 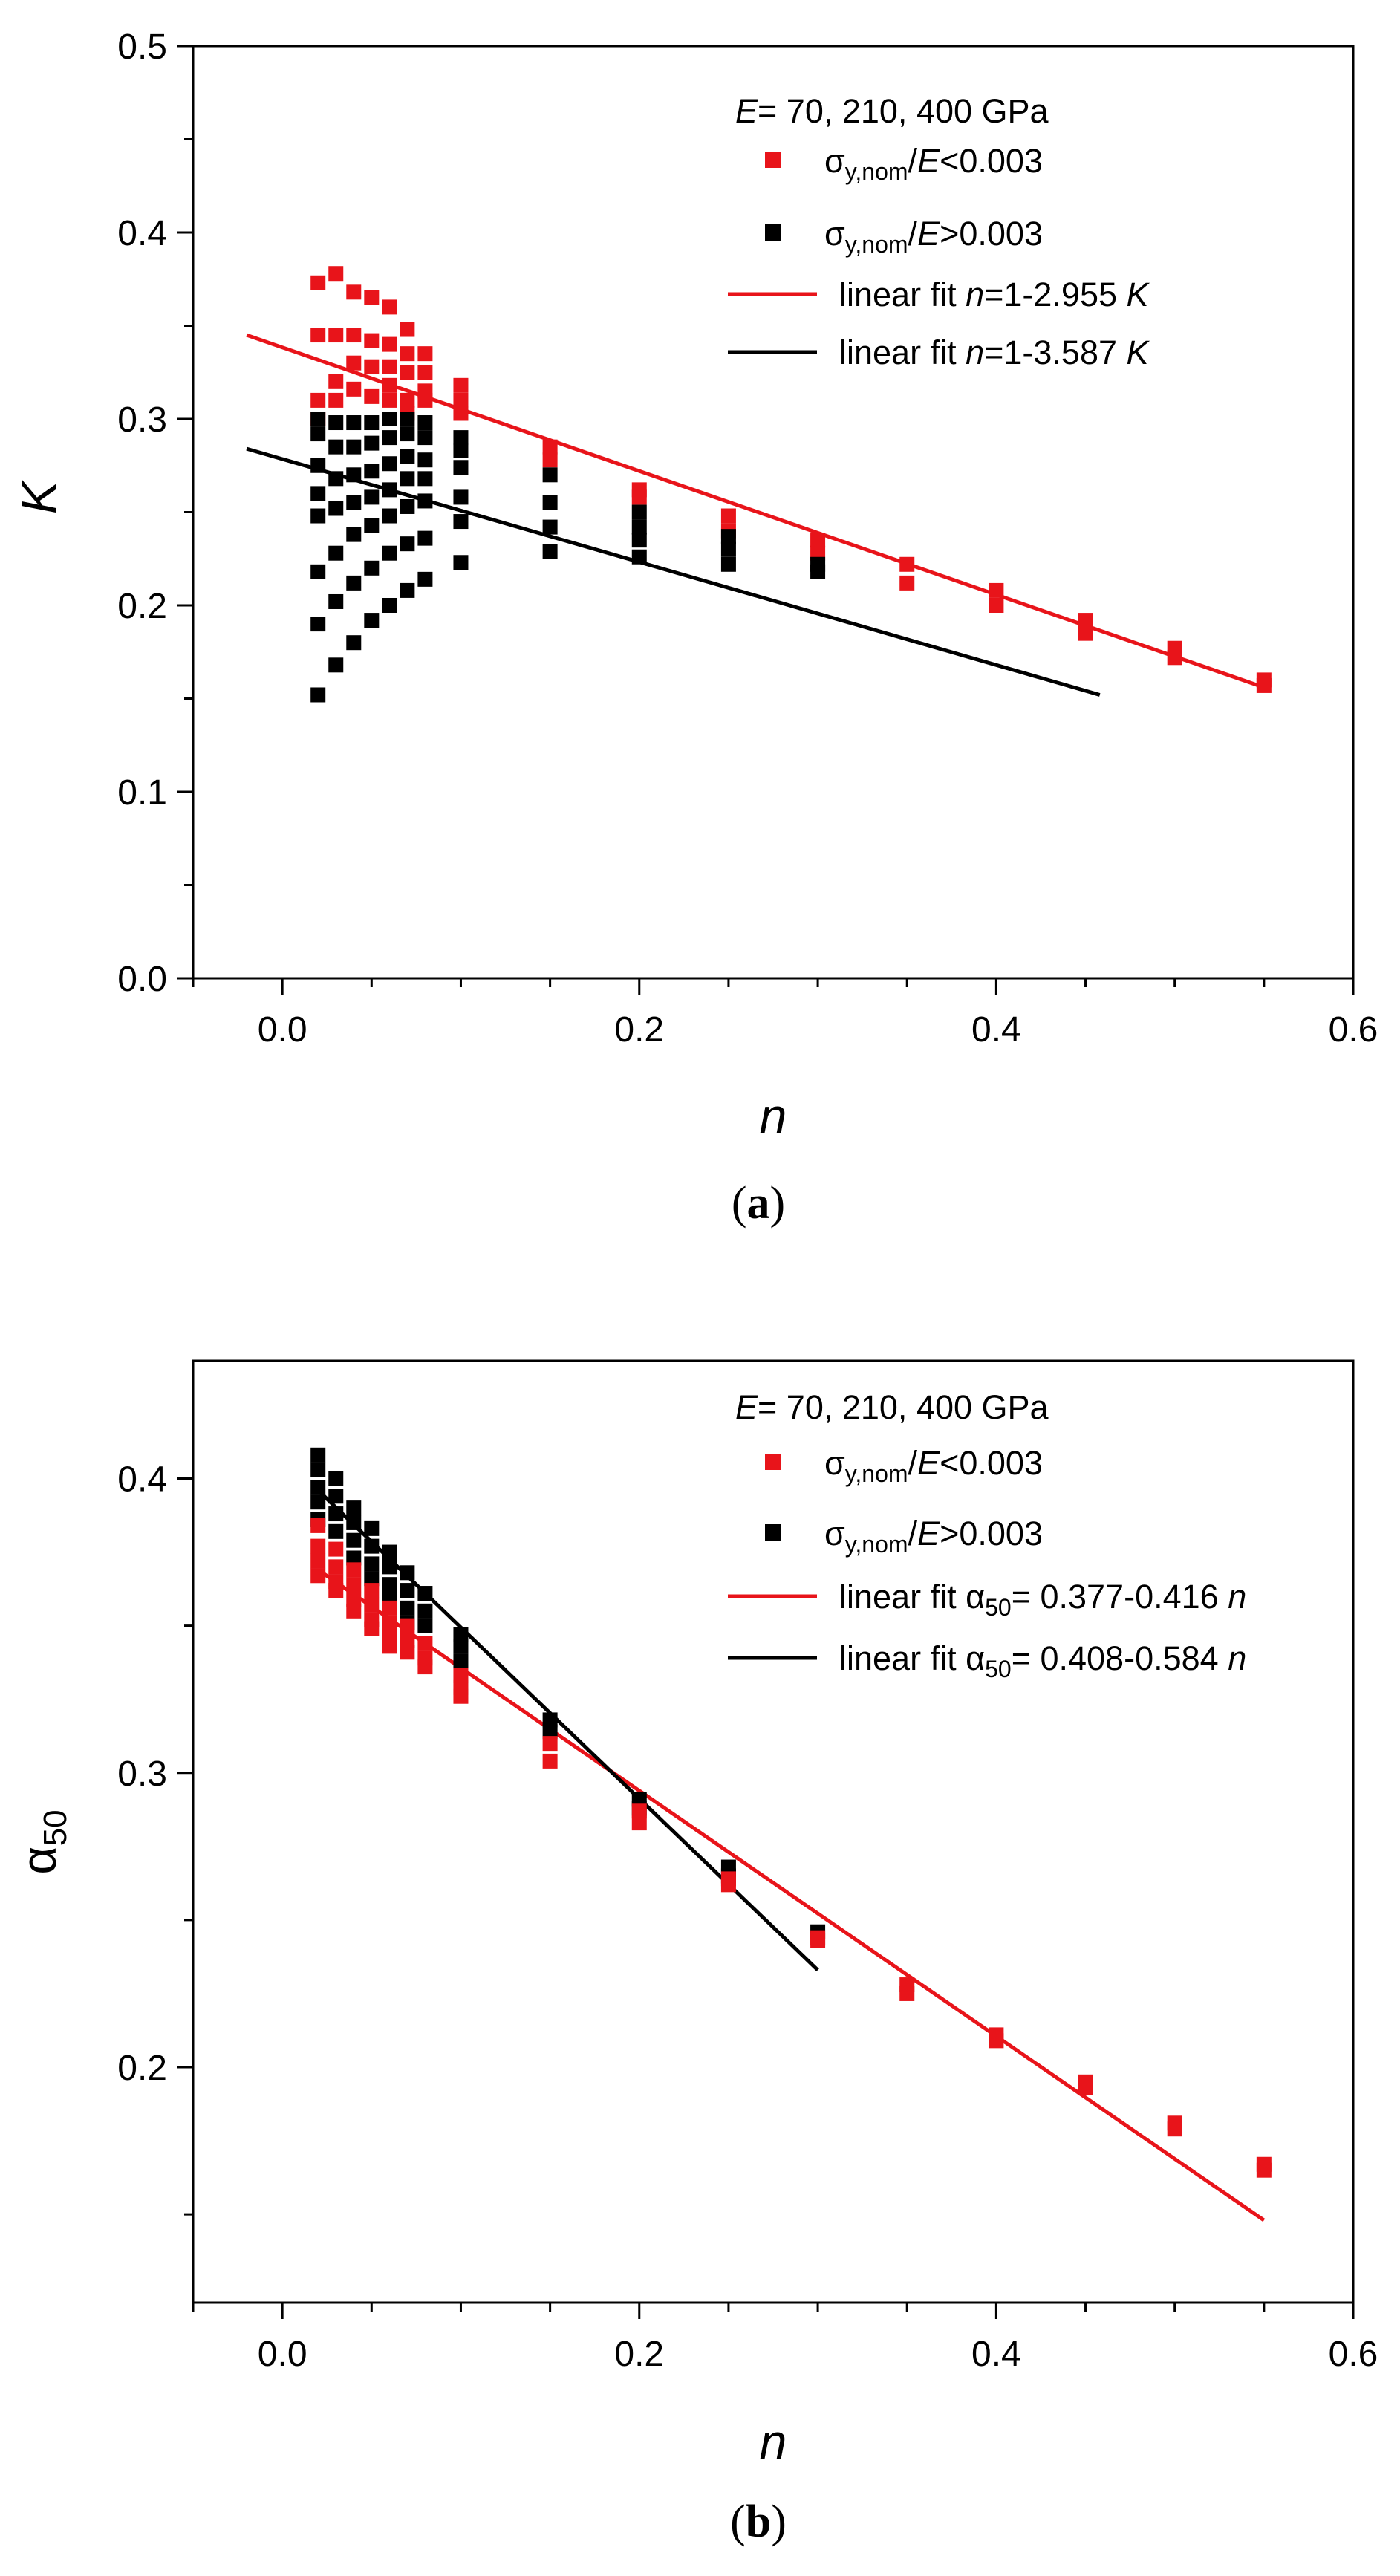 What do you see at coordinates (142, 980) in the screenshot?
I see `y-tick-label: 0.0` at bounding box center [142, 980].